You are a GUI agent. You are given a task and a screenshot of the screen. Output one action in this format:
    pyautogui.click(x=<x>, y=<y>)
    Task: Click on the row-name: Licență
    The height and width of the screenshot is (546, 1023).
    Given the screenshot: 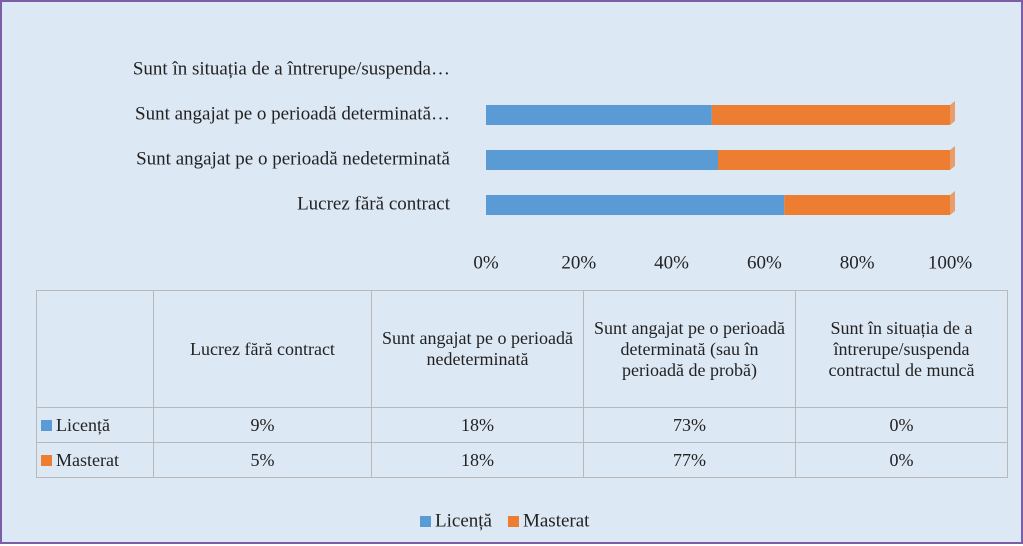 What is the action you would take?
    pyautogui.click(x=83, y=424)
    